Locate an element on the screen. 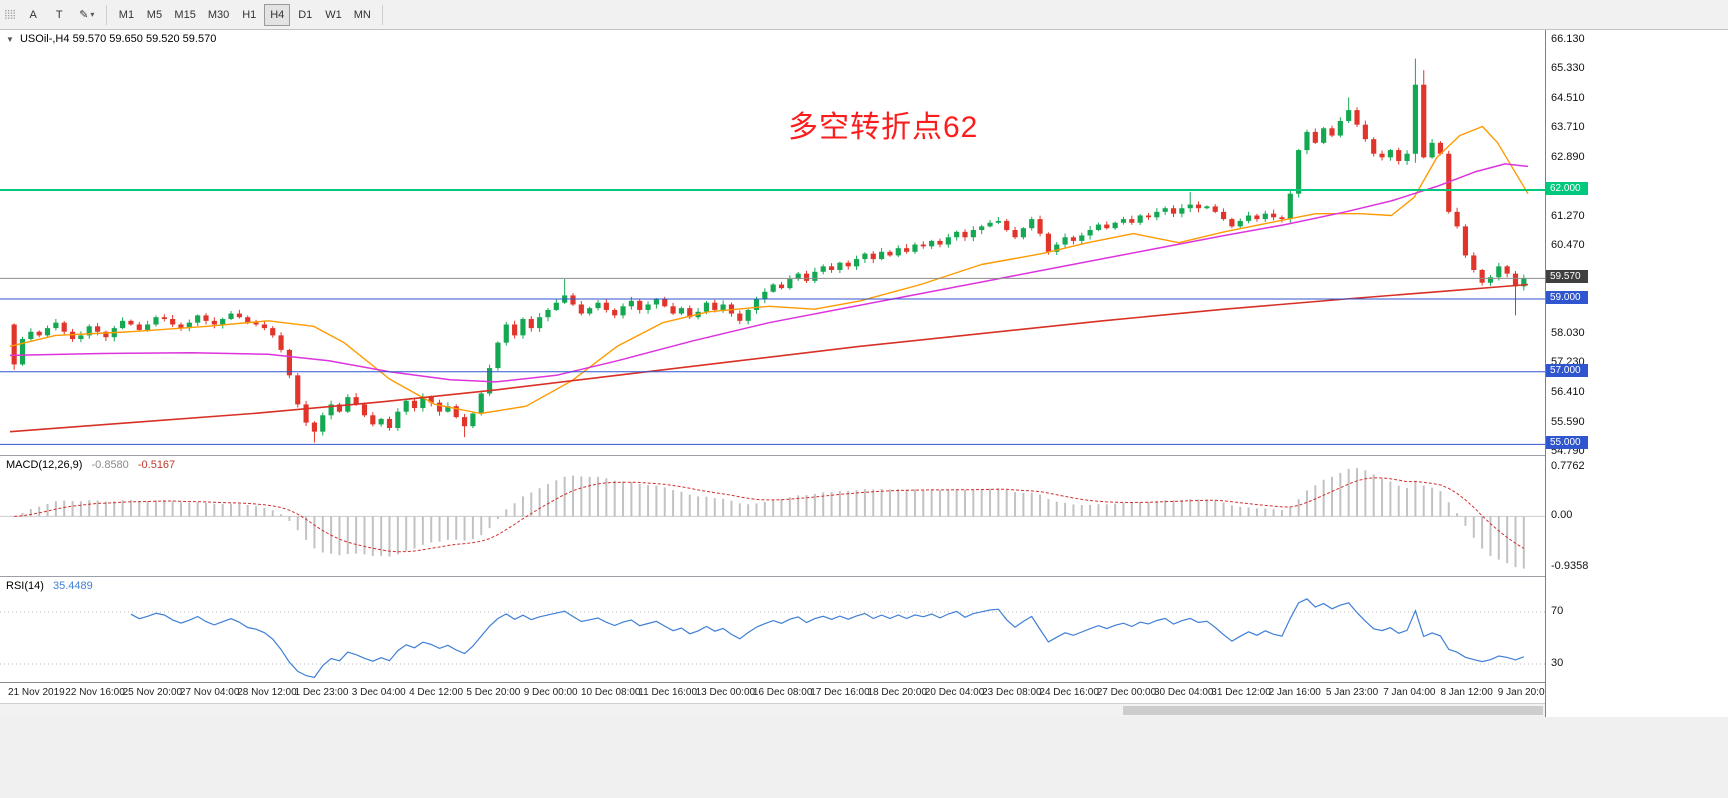  time-axis-label: 27 Nov 04:00 is located at coordinates (209, 692).